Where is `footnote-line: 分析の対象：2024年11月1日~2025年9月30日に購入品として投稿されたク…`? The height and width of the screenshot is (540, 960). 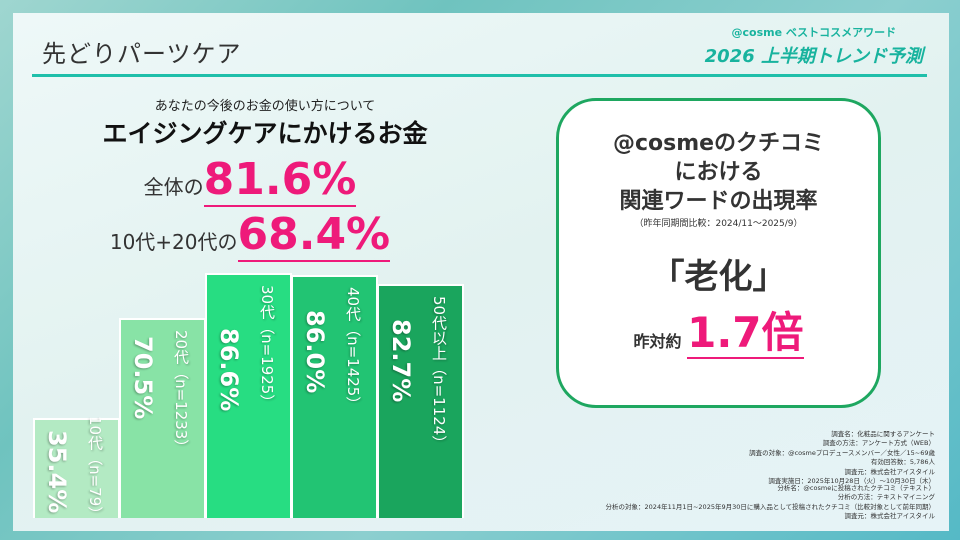 footnote-line: 分析の対象：2024年11月1日~2025年9月30日に購入品として投稿されたク… is located at coordinates (770, 506).